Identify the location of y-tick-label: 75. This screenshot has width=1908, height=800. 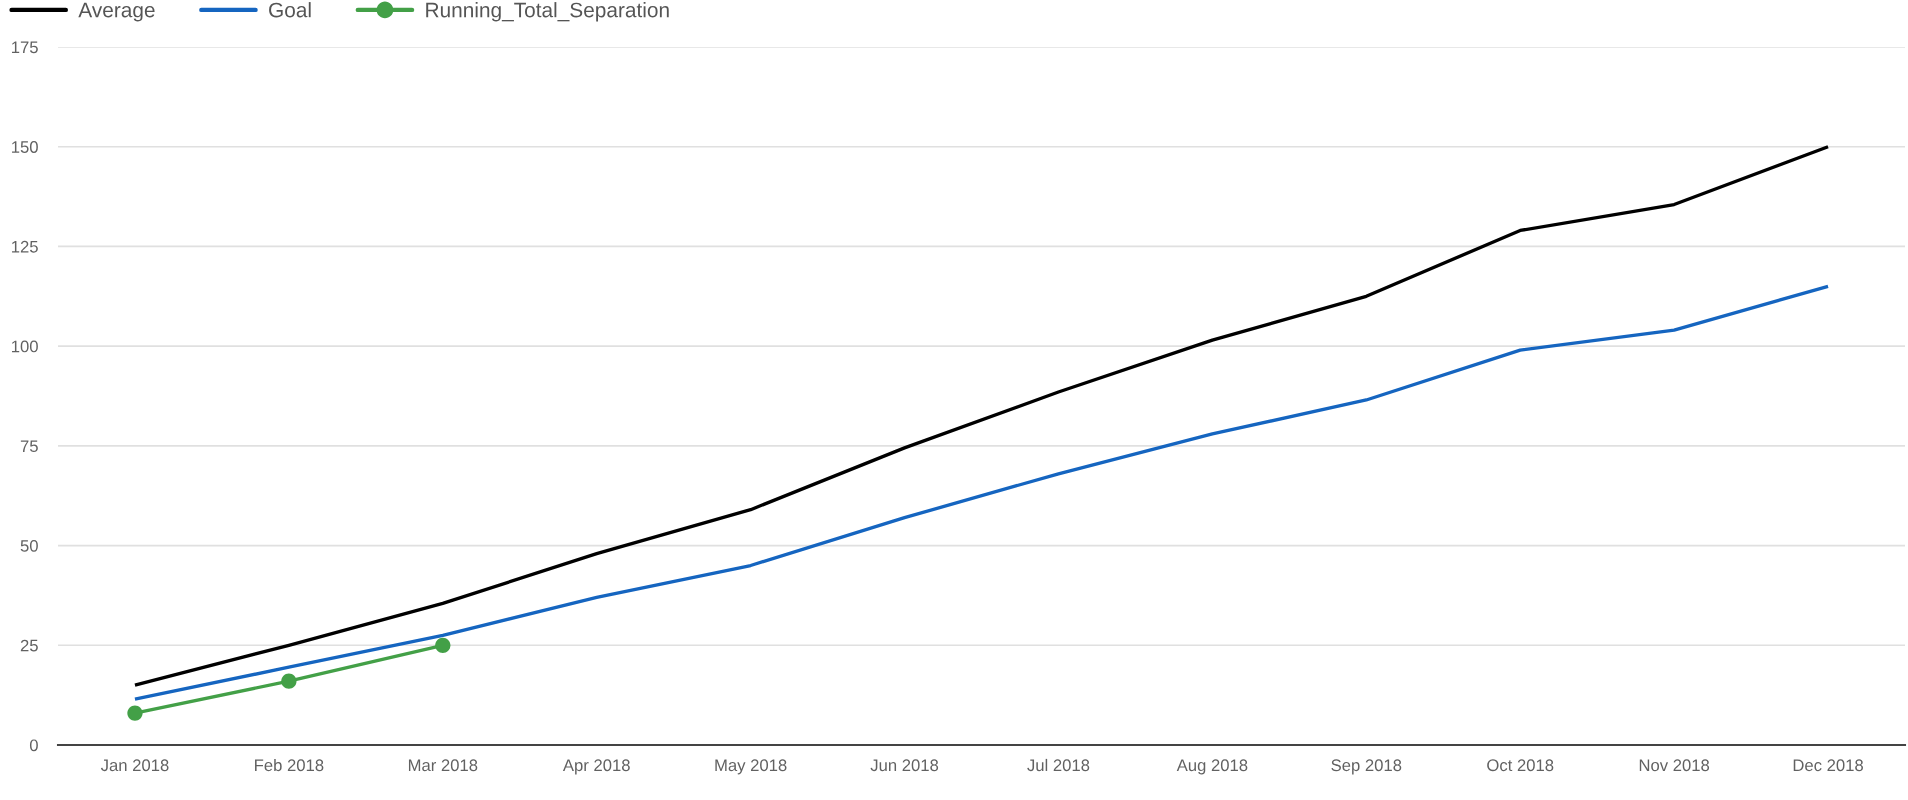
(29, 446).